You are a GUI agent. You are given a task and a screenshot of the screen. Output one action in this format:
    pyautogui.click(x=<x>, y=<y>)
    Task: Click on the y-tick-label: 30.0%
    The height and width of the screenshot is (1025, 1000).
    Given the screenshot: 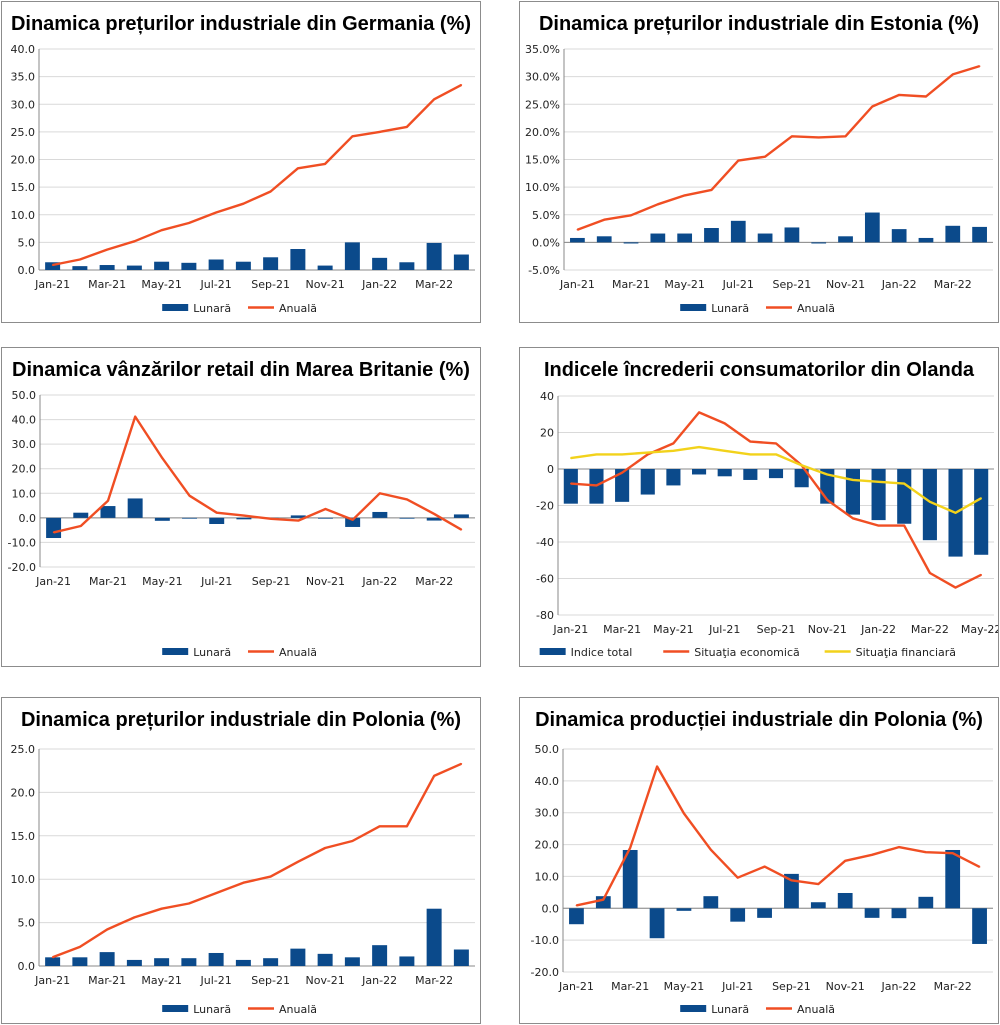 What is the action you would take?
    pyautogui.click(x=542, y=77)
    